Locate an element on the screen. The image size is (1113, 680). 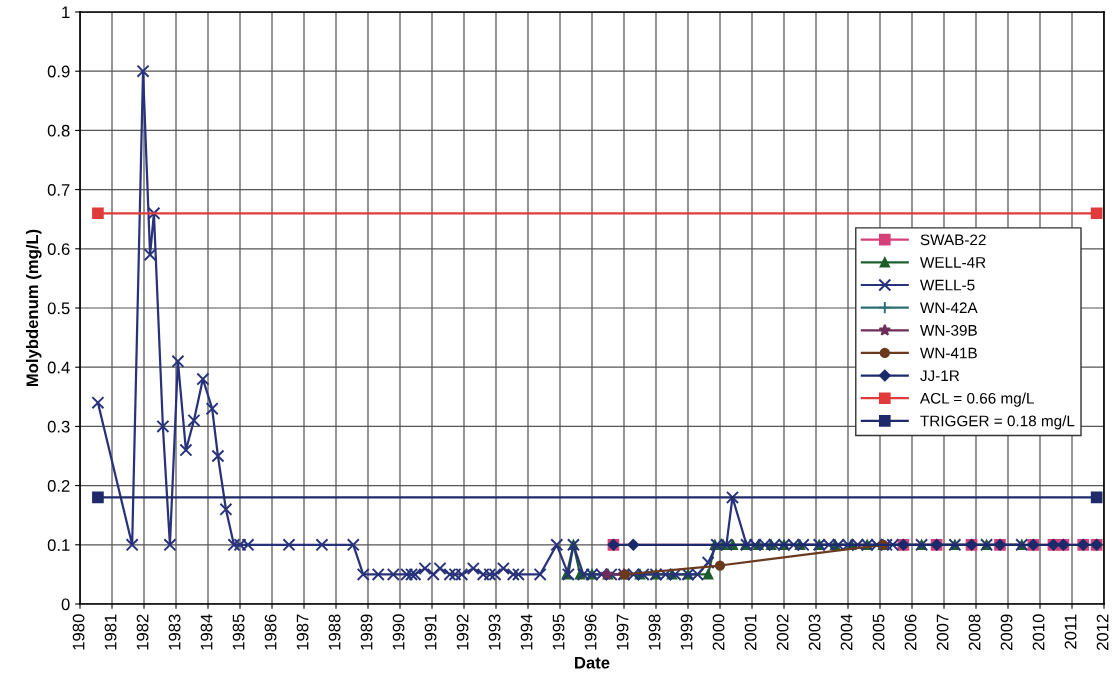
x-tick-label: 2009 is located at coordinates (1006, 632).